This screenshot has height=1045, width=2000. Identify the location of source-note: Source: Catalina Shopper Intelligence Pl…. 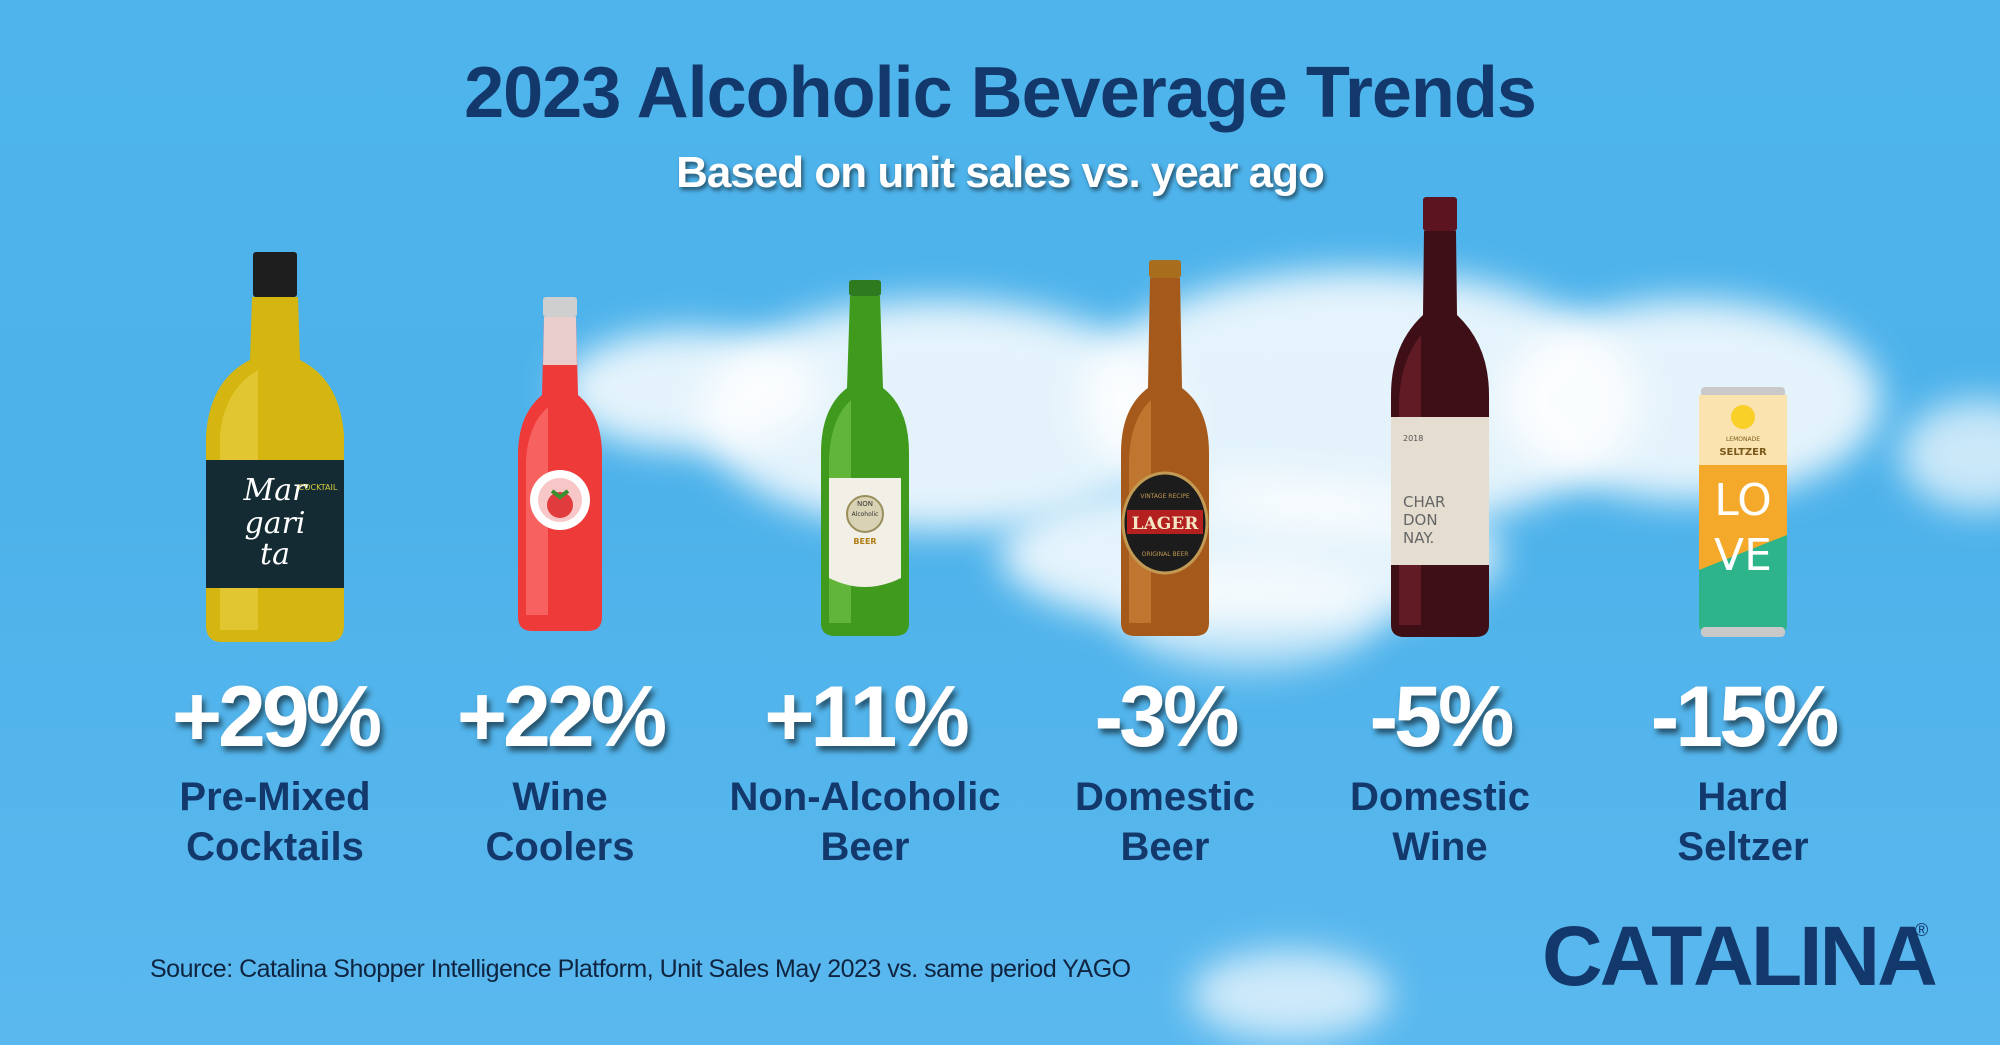
(640, 969).